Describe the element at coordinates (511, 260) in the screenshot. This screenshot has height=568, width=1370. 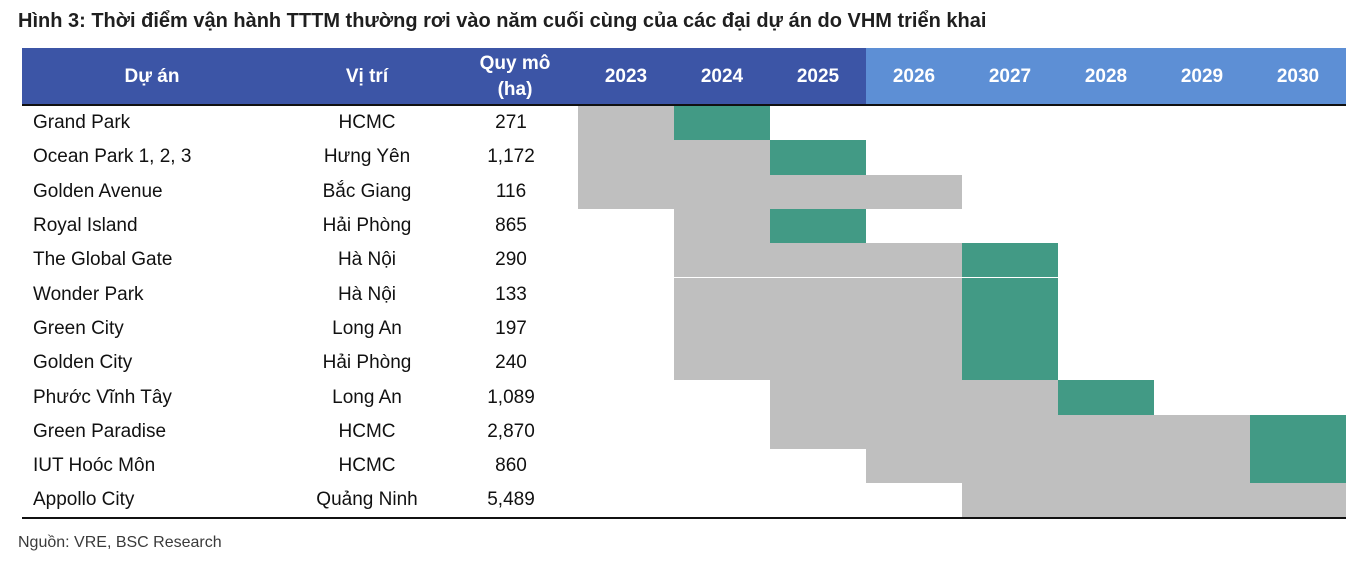
I see `size-cell: 290` at that location.